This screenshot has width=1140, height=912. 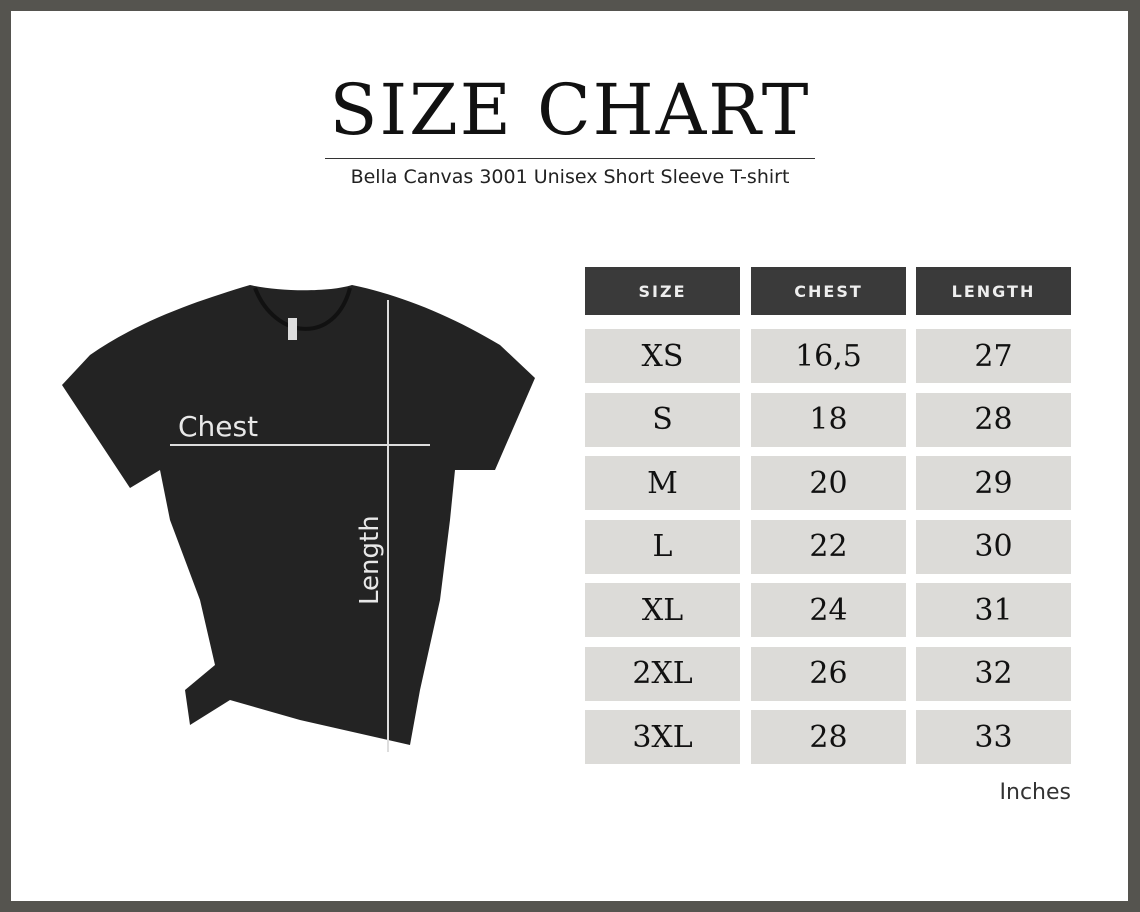 I want to click on cell-size: 2XL, so click(x=662, y=673).